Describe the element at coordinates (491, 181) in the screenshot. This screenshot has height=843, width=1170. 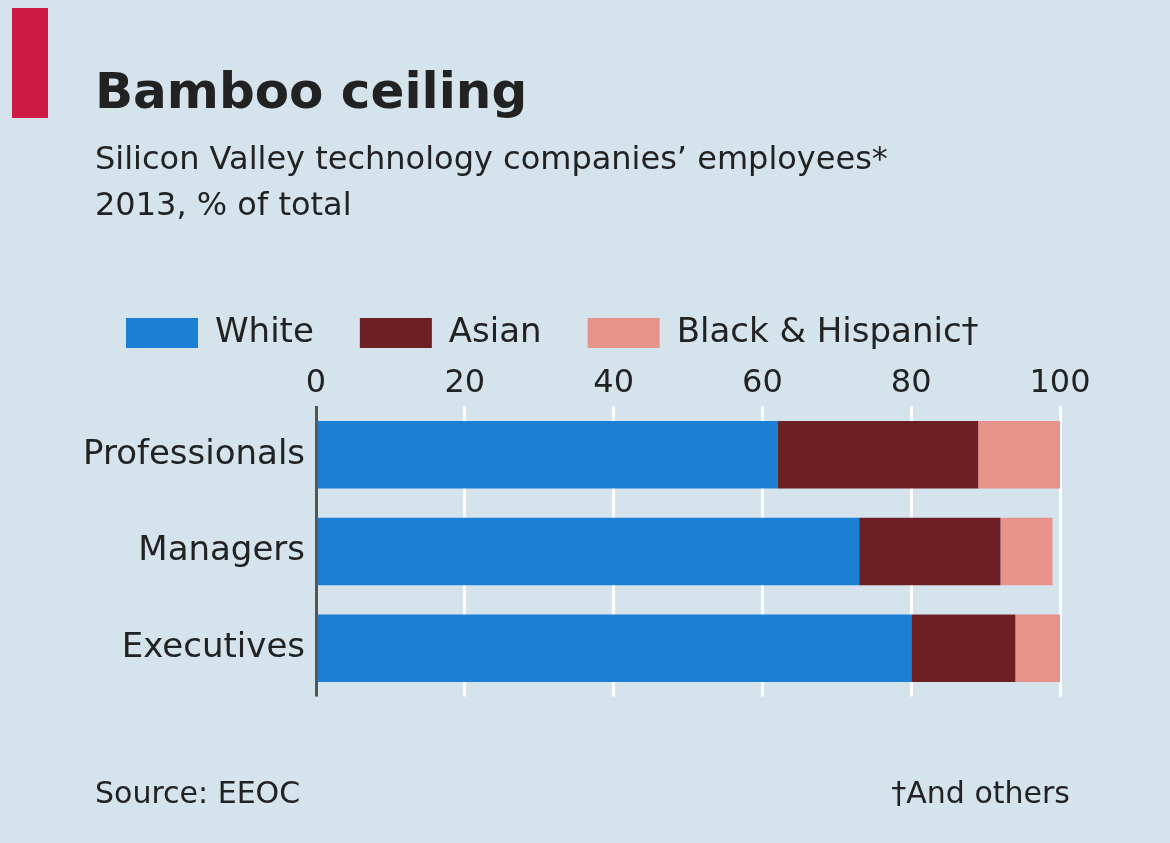
I see `chart-subtitle: Silicon Valley technology companies’ employees* 2013, % of total` at that location.